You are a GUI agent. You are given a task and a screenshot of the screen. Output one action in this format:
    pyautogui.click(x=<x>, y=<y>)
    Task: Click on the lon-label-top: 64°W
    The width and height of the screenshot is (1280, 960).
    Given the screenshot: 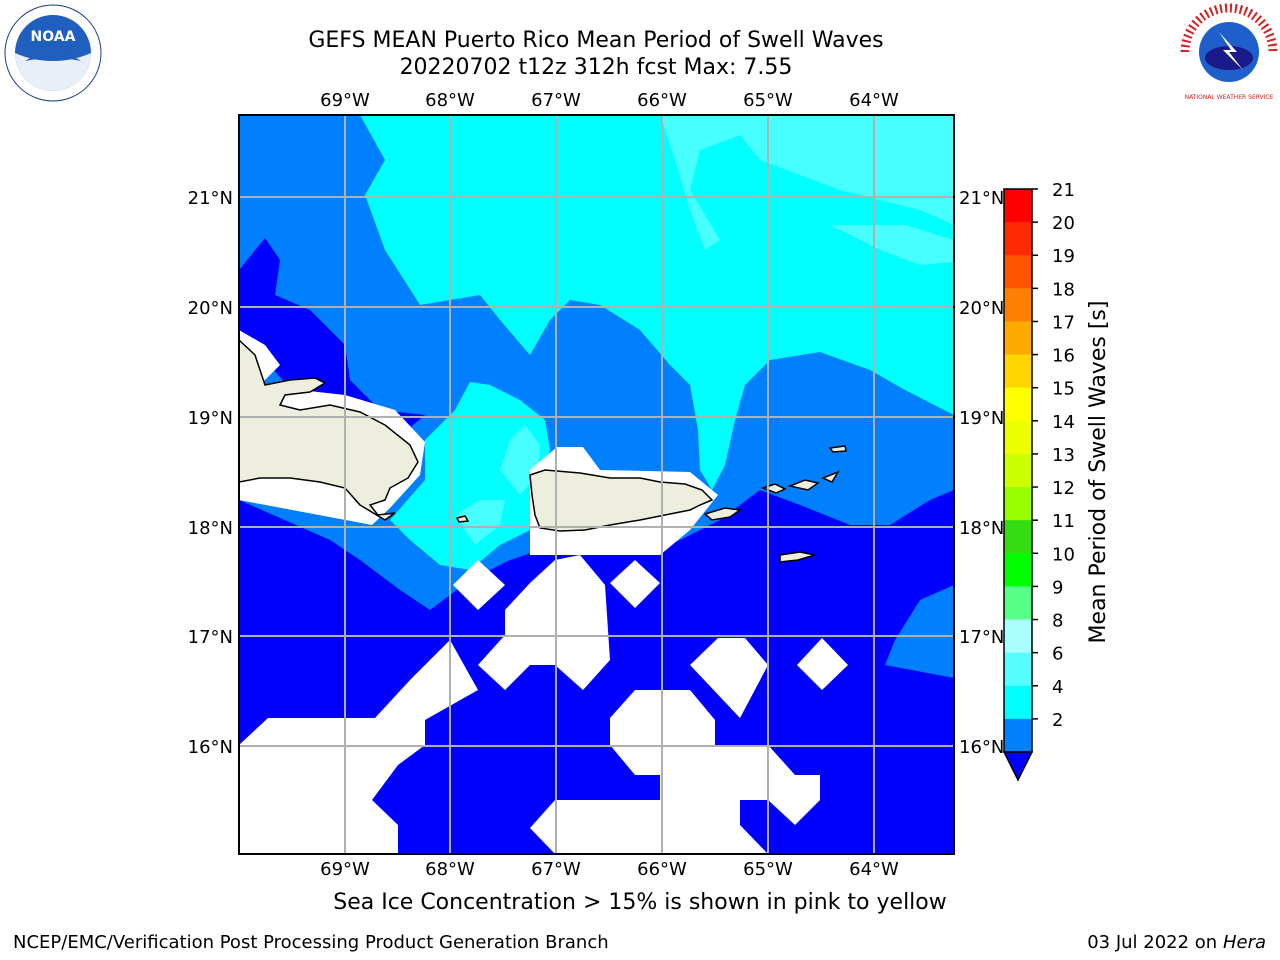 What is the action you would take?
    pyautogui.click(x=874, y=100)
    